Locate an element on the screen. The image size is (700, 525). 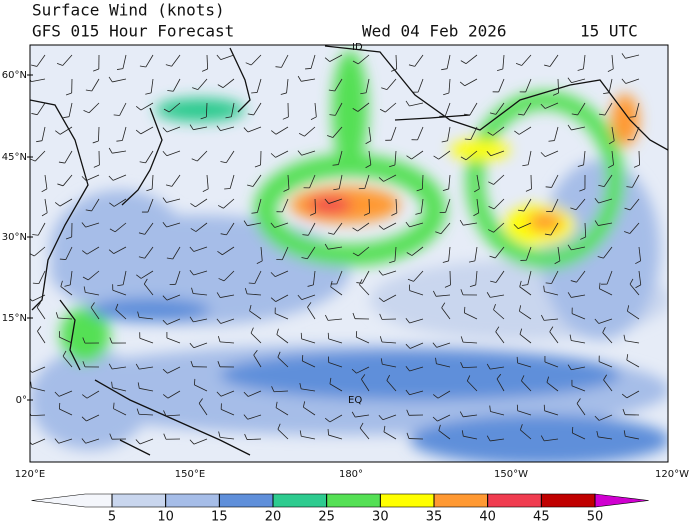
lon-label: 150°W is located at coordinates (511, 474).